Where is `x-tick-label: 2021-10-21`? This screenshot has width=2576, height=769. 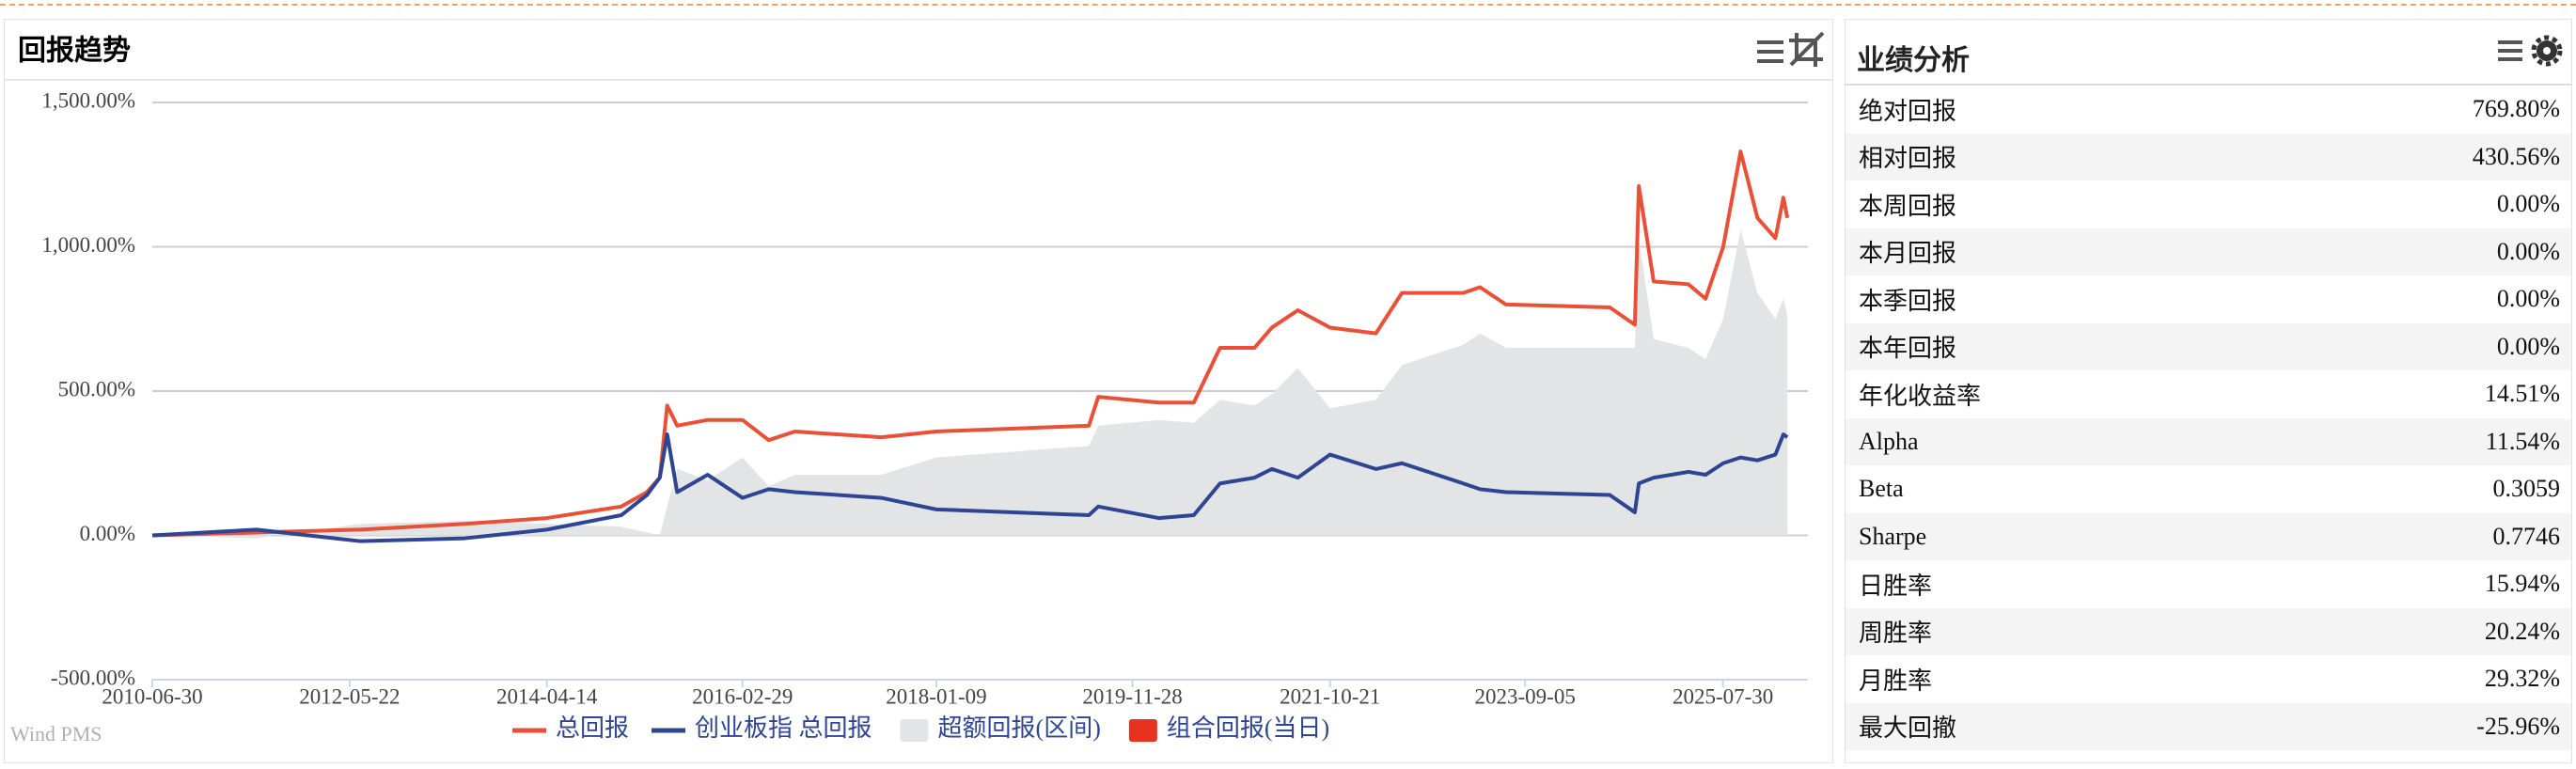
x-tick-label: 2021-10-21 is located at coordinates (1330, 696).